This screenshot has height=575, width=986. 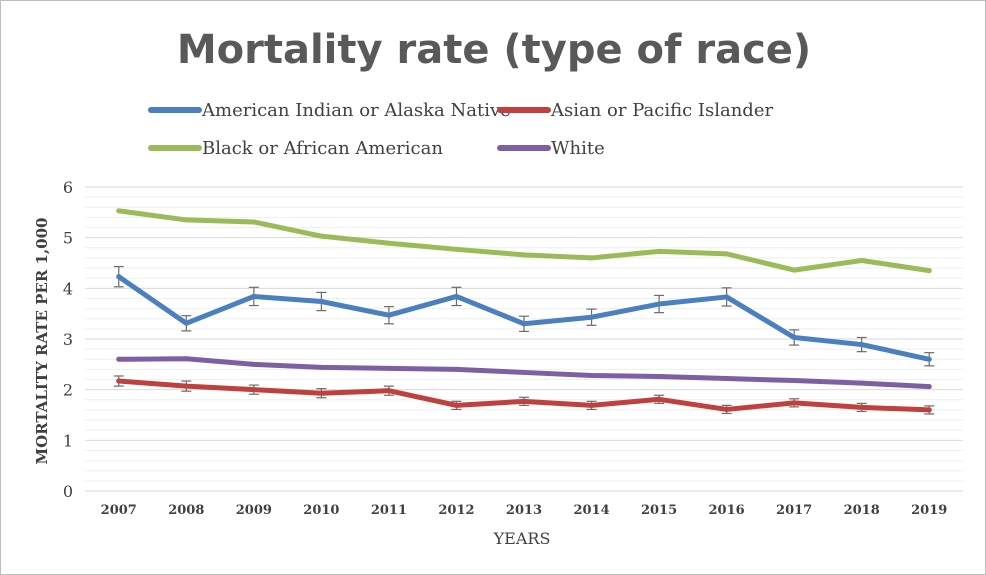 I want to click on legend-item-american-indian: American Indian or Alaska Native, so click(x=329, y=110).